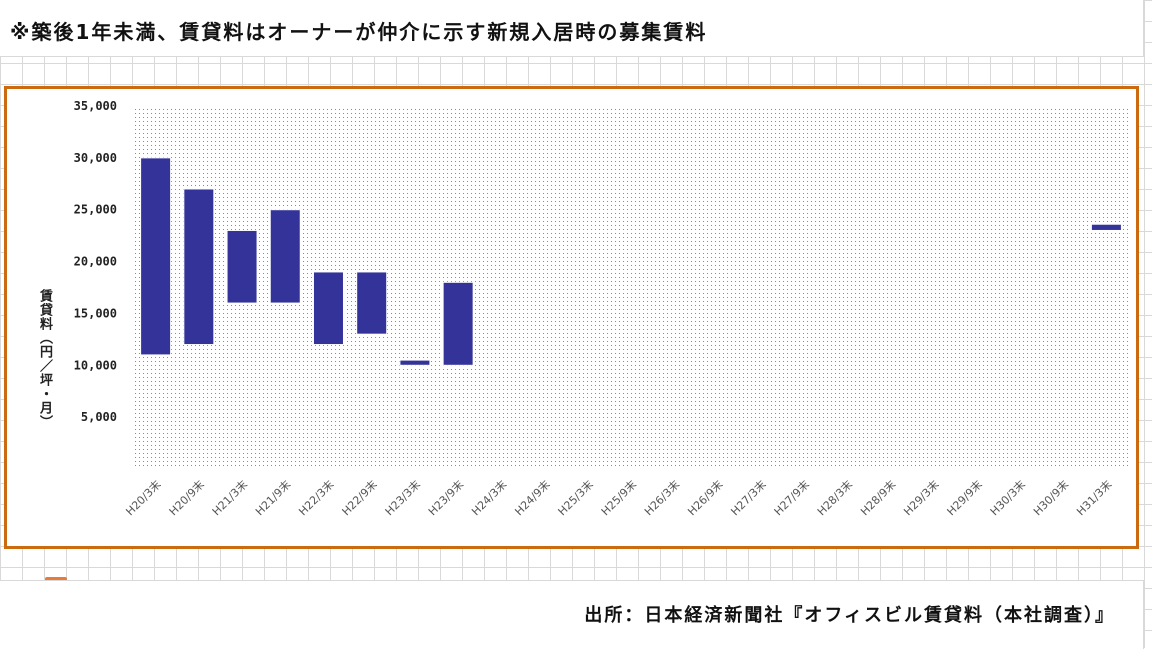 The height and width of the screenshot is (649, 1152). I want to click on x-tick-label: H27/3末, so click(748, 497).